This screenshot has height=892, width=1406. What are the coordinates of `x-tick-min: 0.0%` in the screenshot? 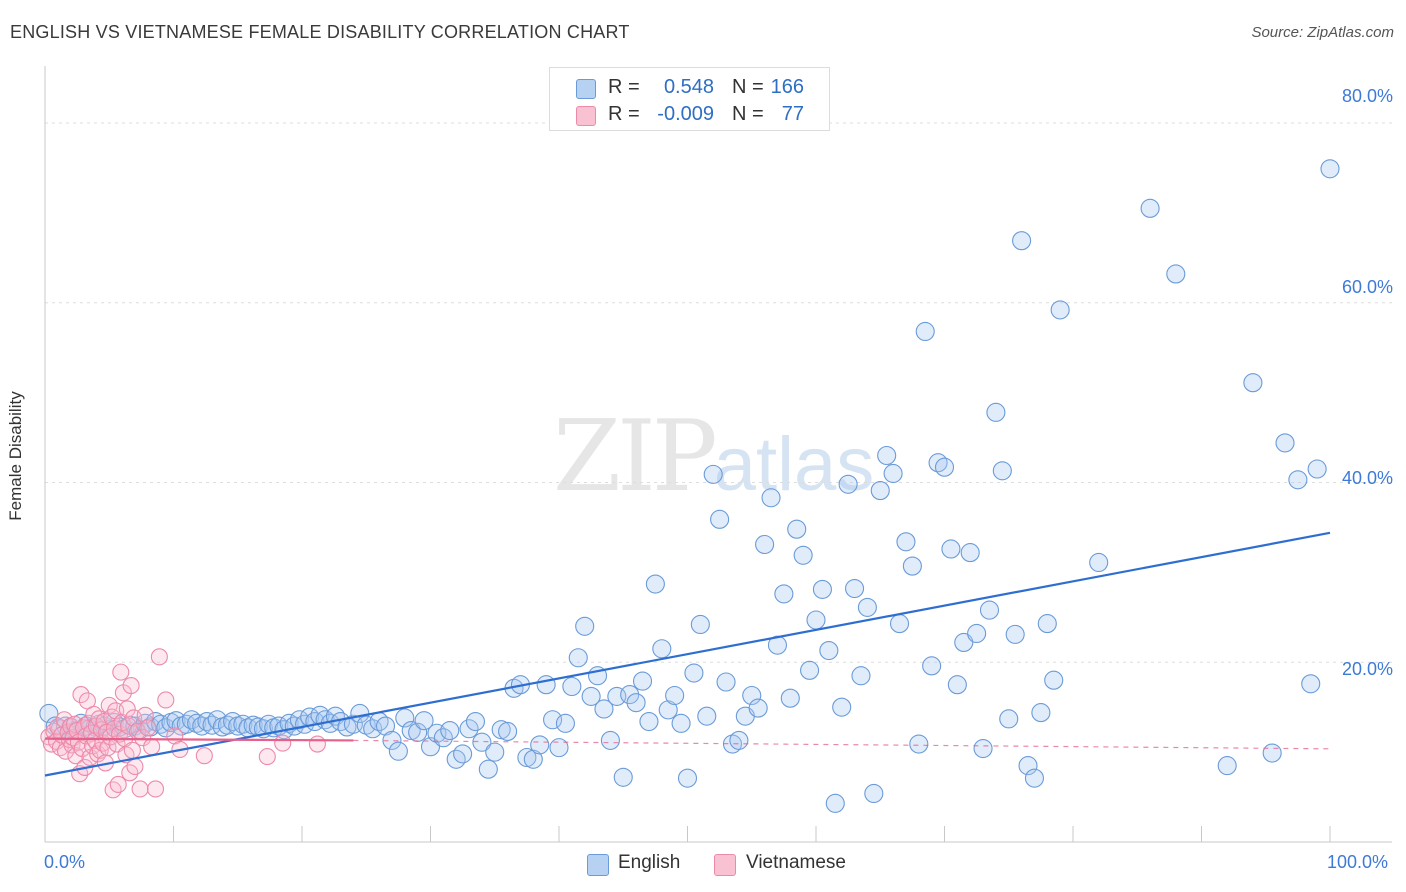 It's located at (65, 862).